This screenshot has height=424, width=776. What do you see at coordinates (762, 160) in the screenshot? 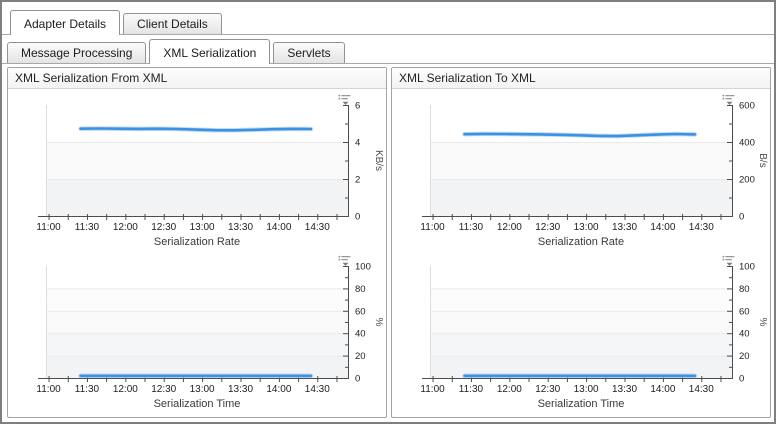
I see `svg-text: B/s` at bounding box center [762, 160].